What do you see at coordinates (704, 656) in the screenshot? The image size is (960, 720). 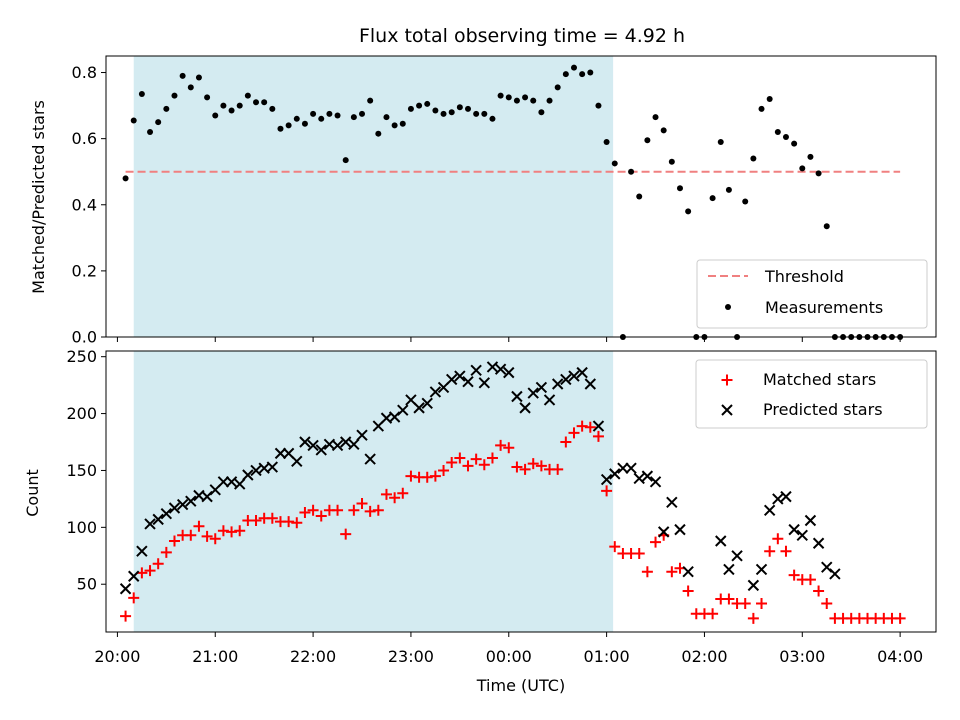 I see `bottom-x-tick-label: 02:00` at bounding box center [704, 656].